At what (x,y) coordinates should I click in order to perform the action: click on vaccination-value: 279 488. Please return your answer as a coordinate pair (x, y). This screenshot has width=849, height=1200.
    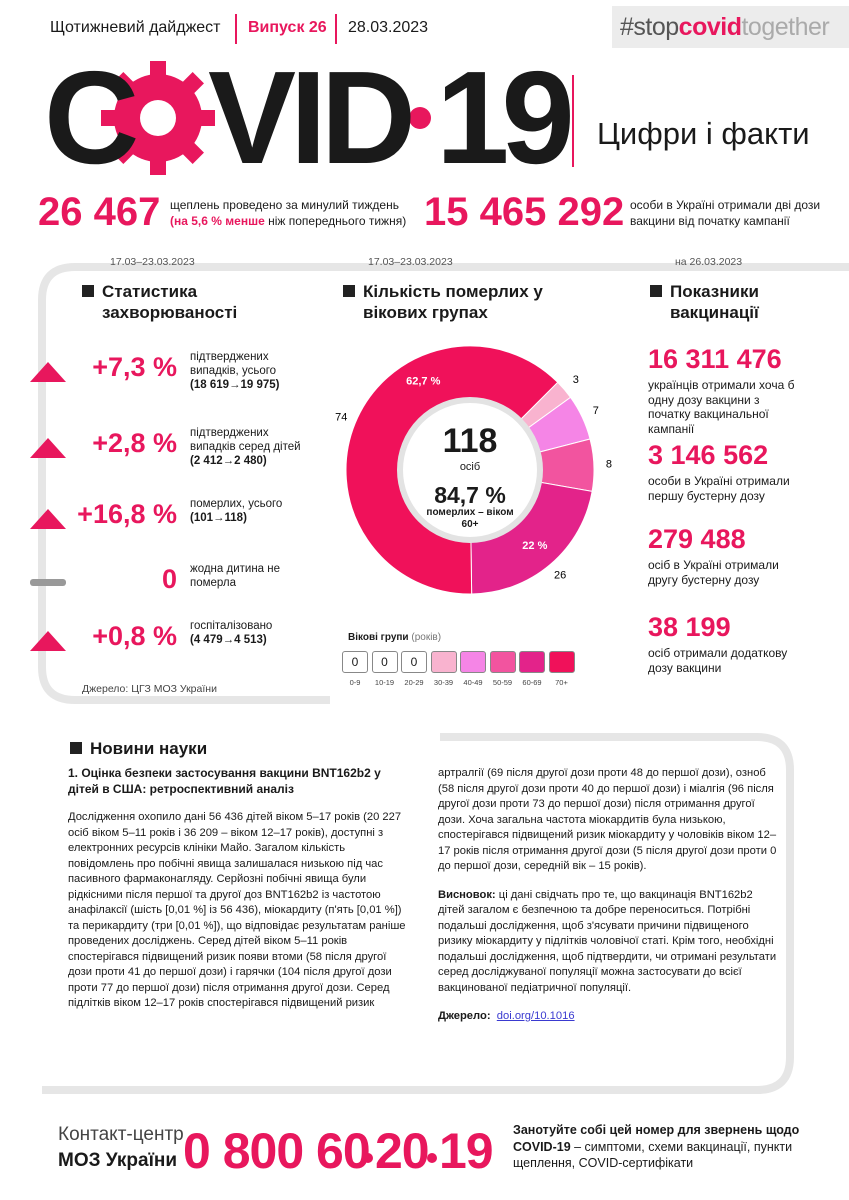
    Looking at the image, I should click on (697, 539).